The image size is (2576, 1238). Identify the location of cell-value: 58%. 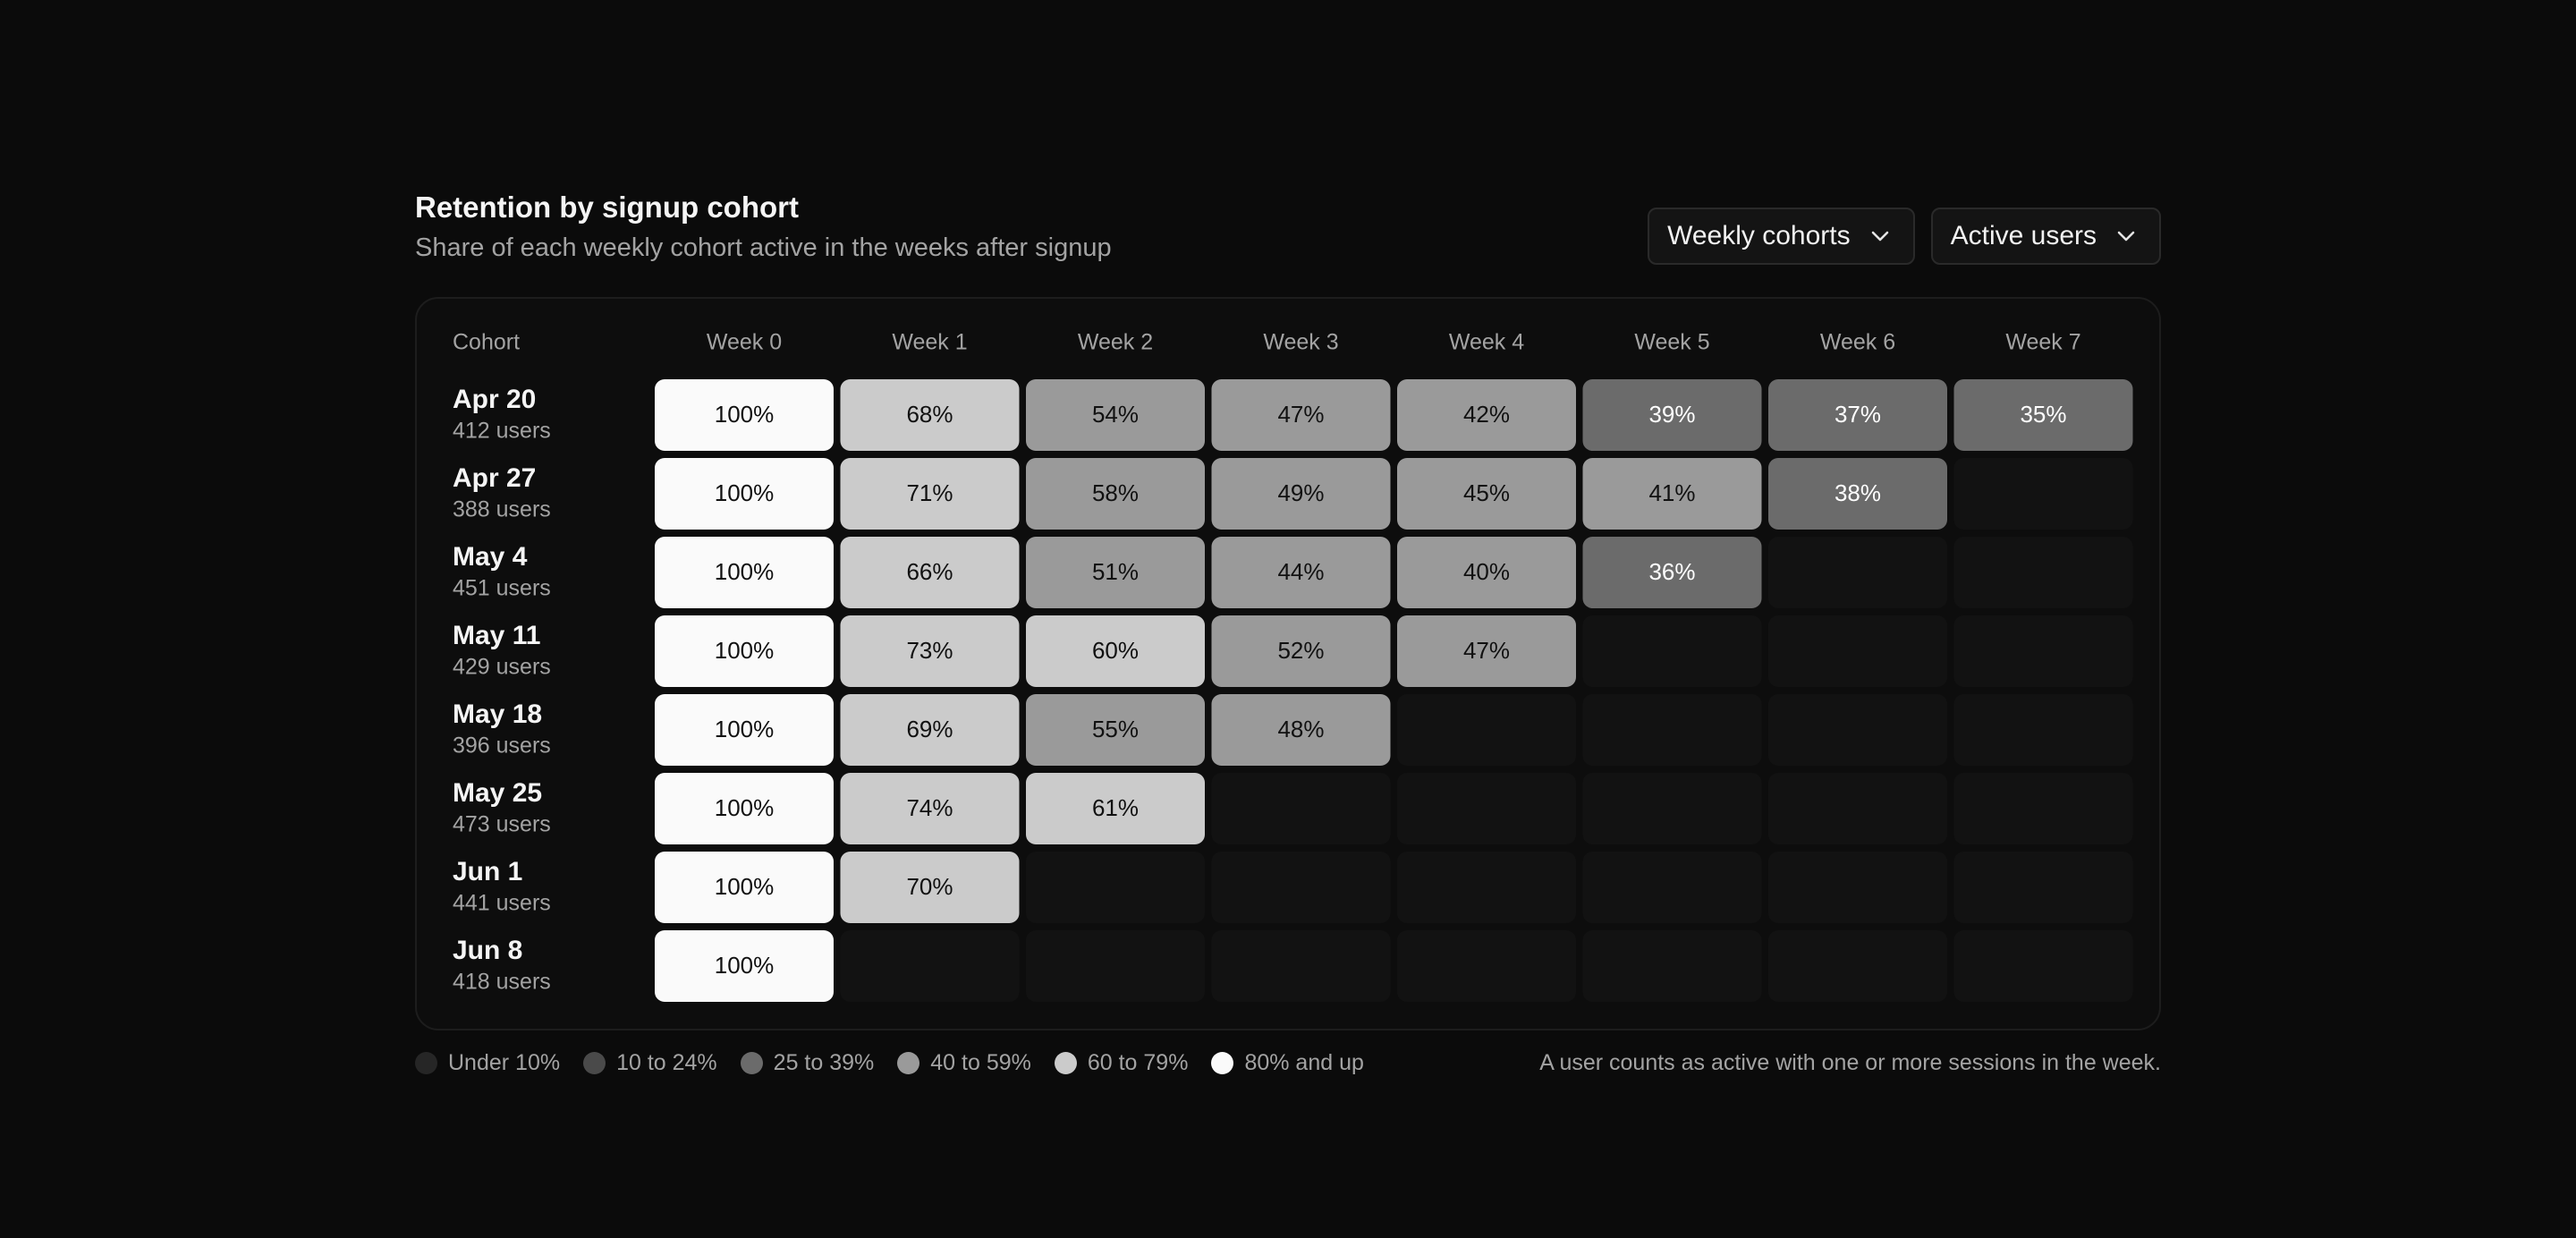
(1115, 492).